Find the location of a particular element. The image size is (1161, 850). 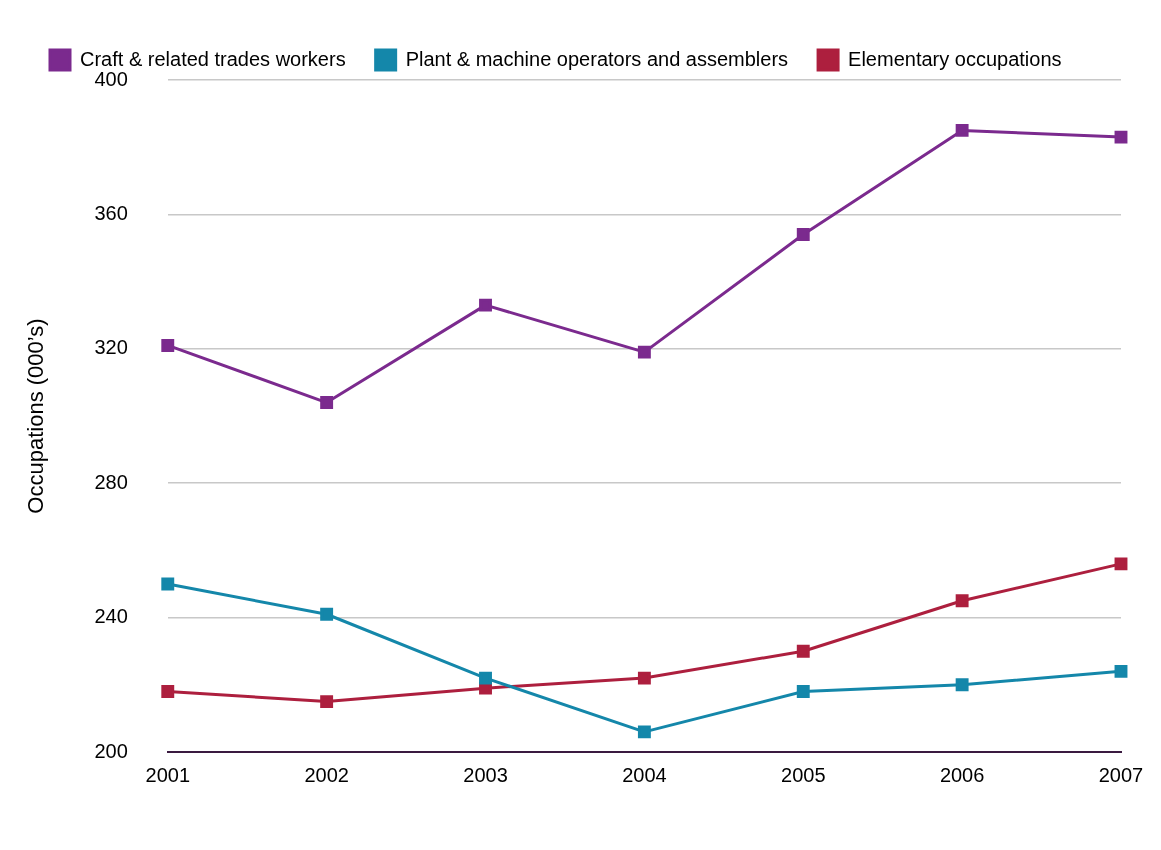

legend-label: Craft & related trades workers is located at coordinates (213, 58).